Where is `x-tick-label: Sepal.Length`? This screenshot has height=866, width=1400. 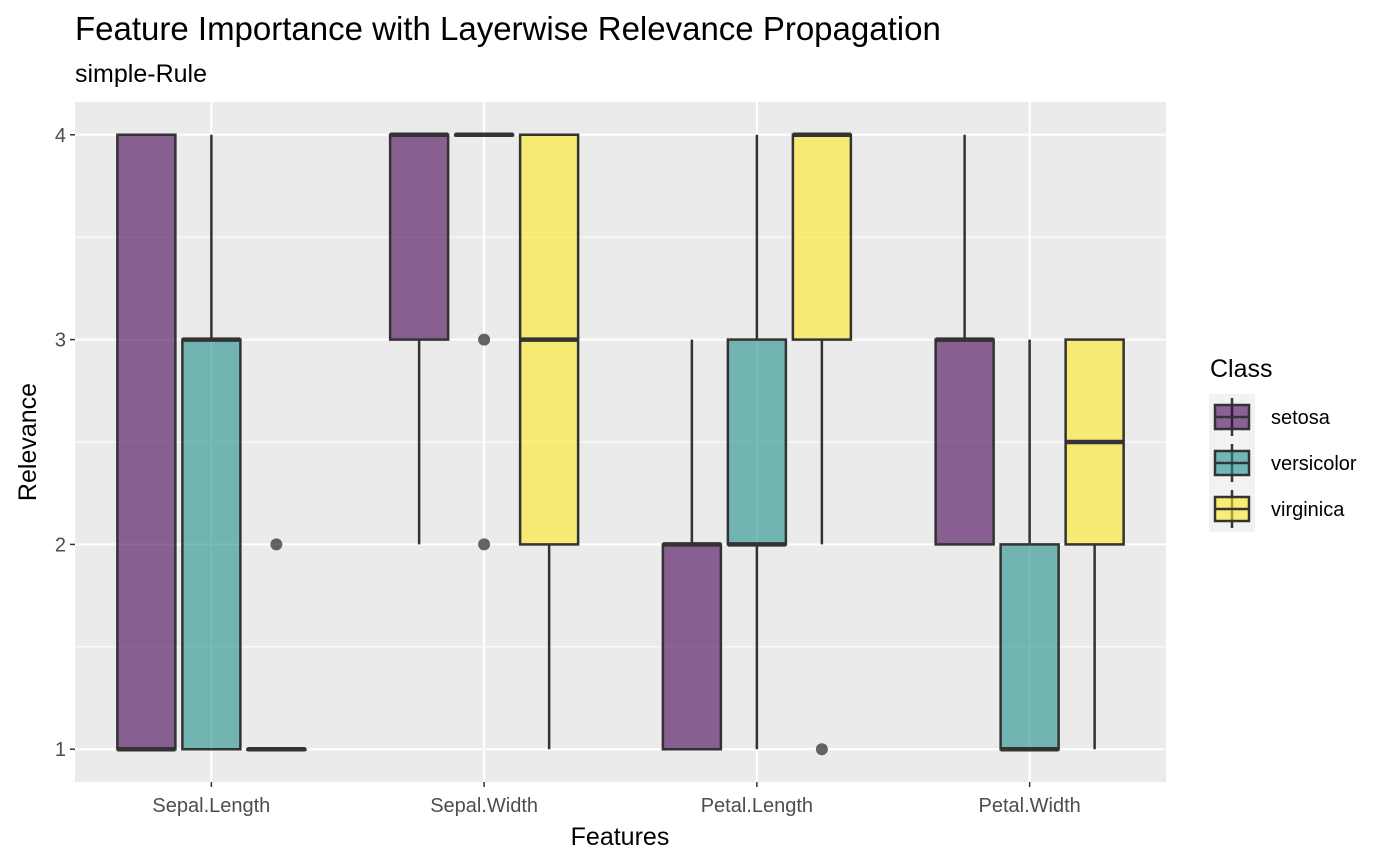
x-tick-label: Sepal.Length is located at coordinates (211, 806).